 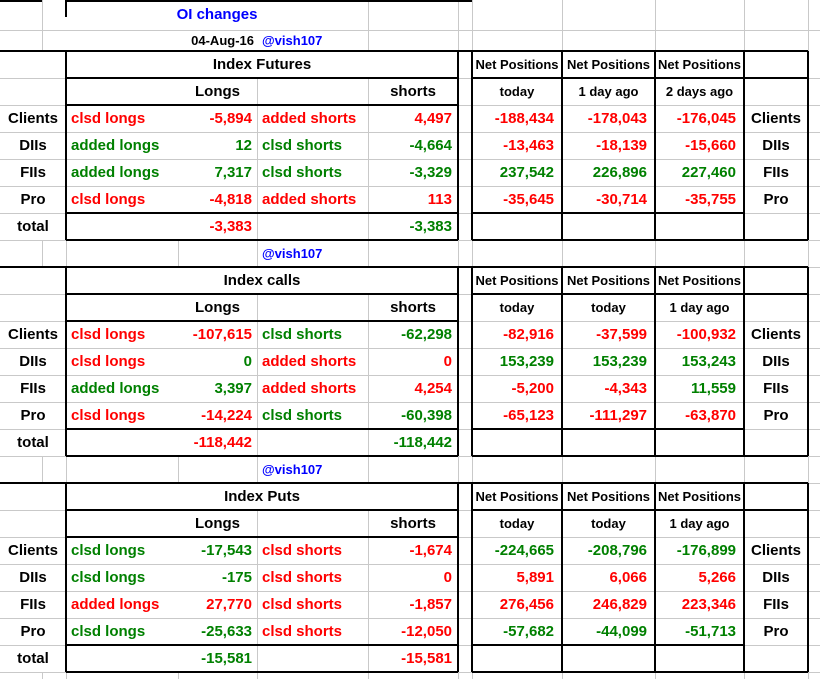 What do you see at coordinates (619, 604) in the screenshot?
I see `index-puts-fiis-np-1-cell: 246,829` at bounding box center [619, 604].